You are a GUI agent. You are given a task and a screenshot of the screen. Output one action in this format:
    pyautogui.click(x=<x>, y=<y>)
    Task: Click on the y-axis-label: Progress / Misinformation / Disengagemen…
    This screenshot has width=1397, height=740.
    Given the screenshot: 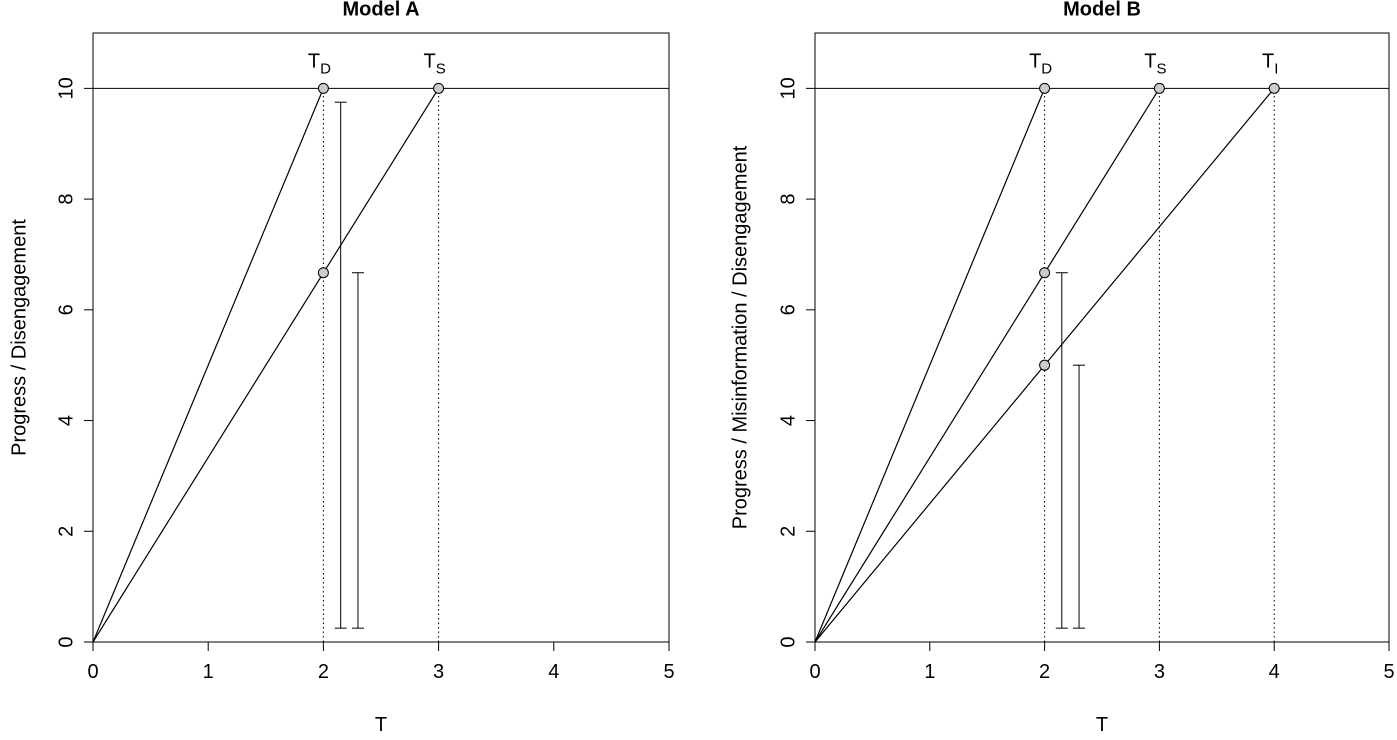 What is the action you would take?
    pyautogui.click(x=741, y=337)
    